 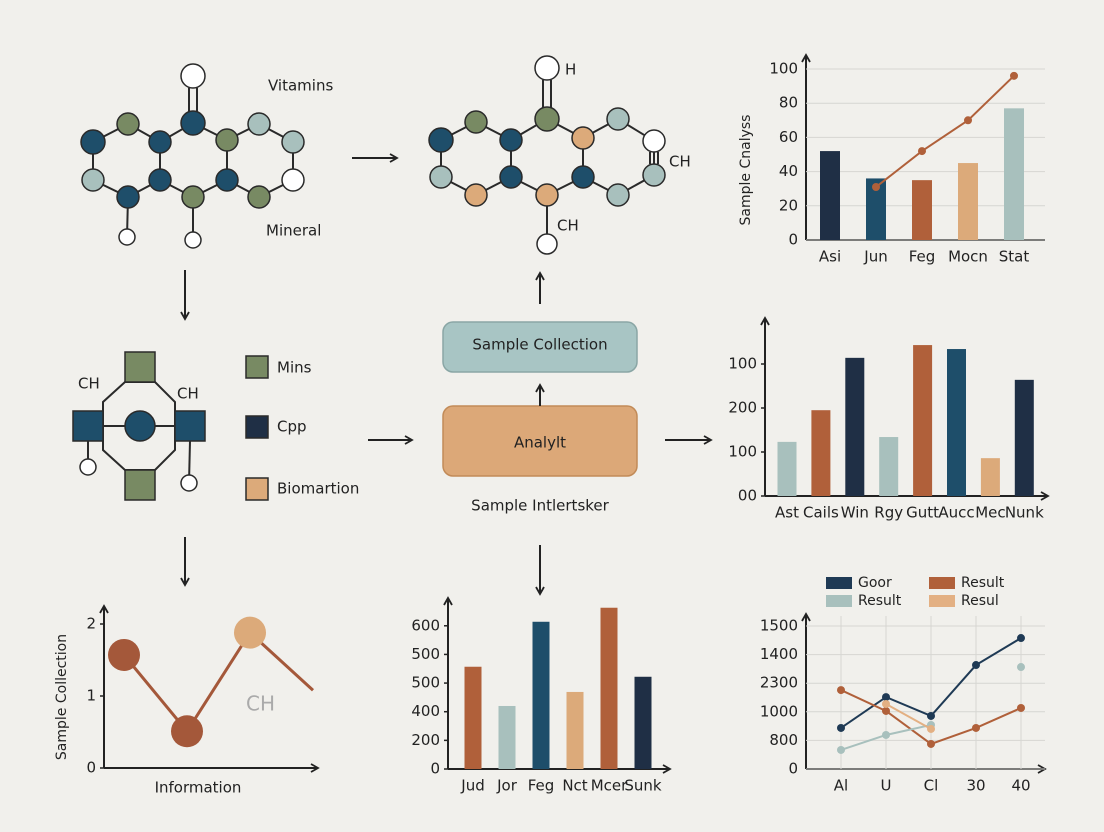 What do you see at coordinates (783, 740) in the screenshot?
I see `y-tick-label: 800` at bounding box center [783, 740].